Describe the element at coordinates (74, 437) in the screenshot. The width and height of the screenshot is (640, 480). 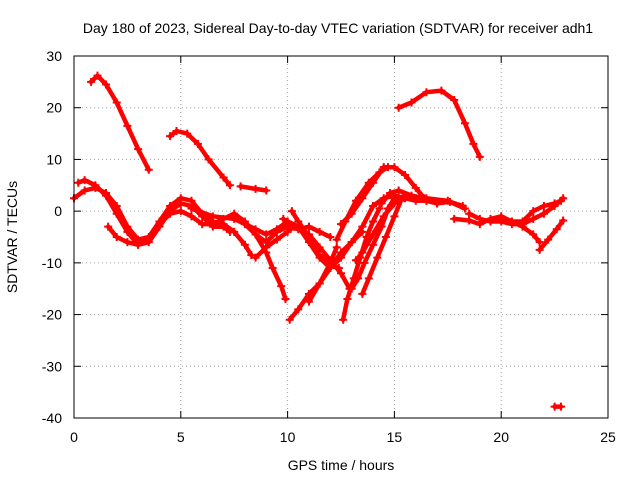
I see `x-tick-label: 0` at that location.